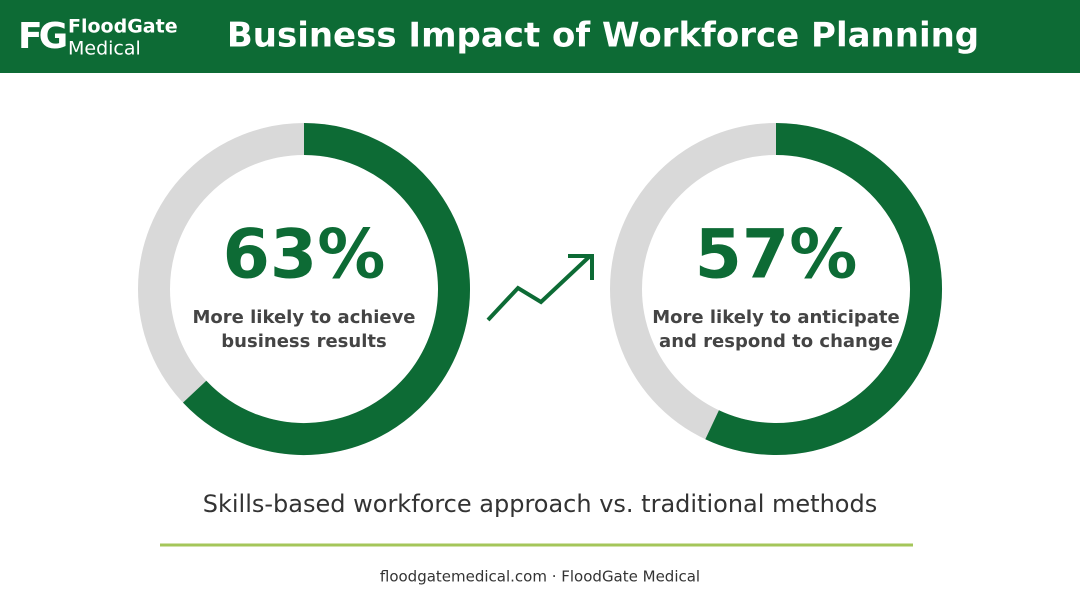  What do you see at coordinates (776, 317) in the screenshot?
I see `caption: More likely to anticipate` at bounding box center [776, 317].